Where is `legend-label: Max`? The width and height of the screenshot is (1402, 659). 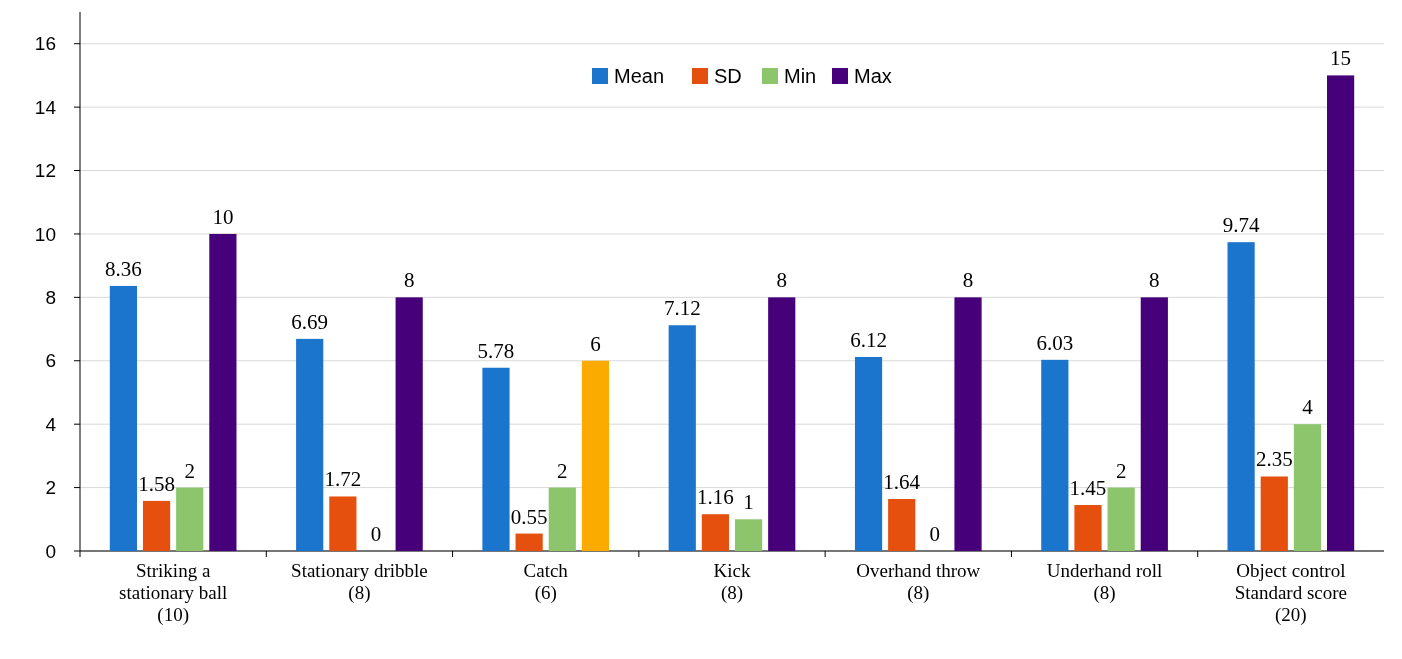
legend-label: Max is located at coordinates (873, 76).